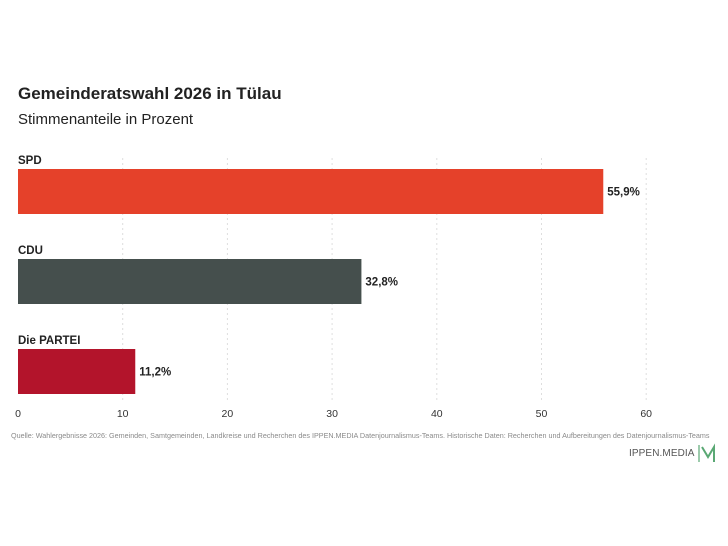 The height and width of the screenshot is (546, 728). What do you see at coordinates (662, 453) in the screenshot?
I see `brand-name: IPPEN.MEDIA` at bounding box center [662, 453].